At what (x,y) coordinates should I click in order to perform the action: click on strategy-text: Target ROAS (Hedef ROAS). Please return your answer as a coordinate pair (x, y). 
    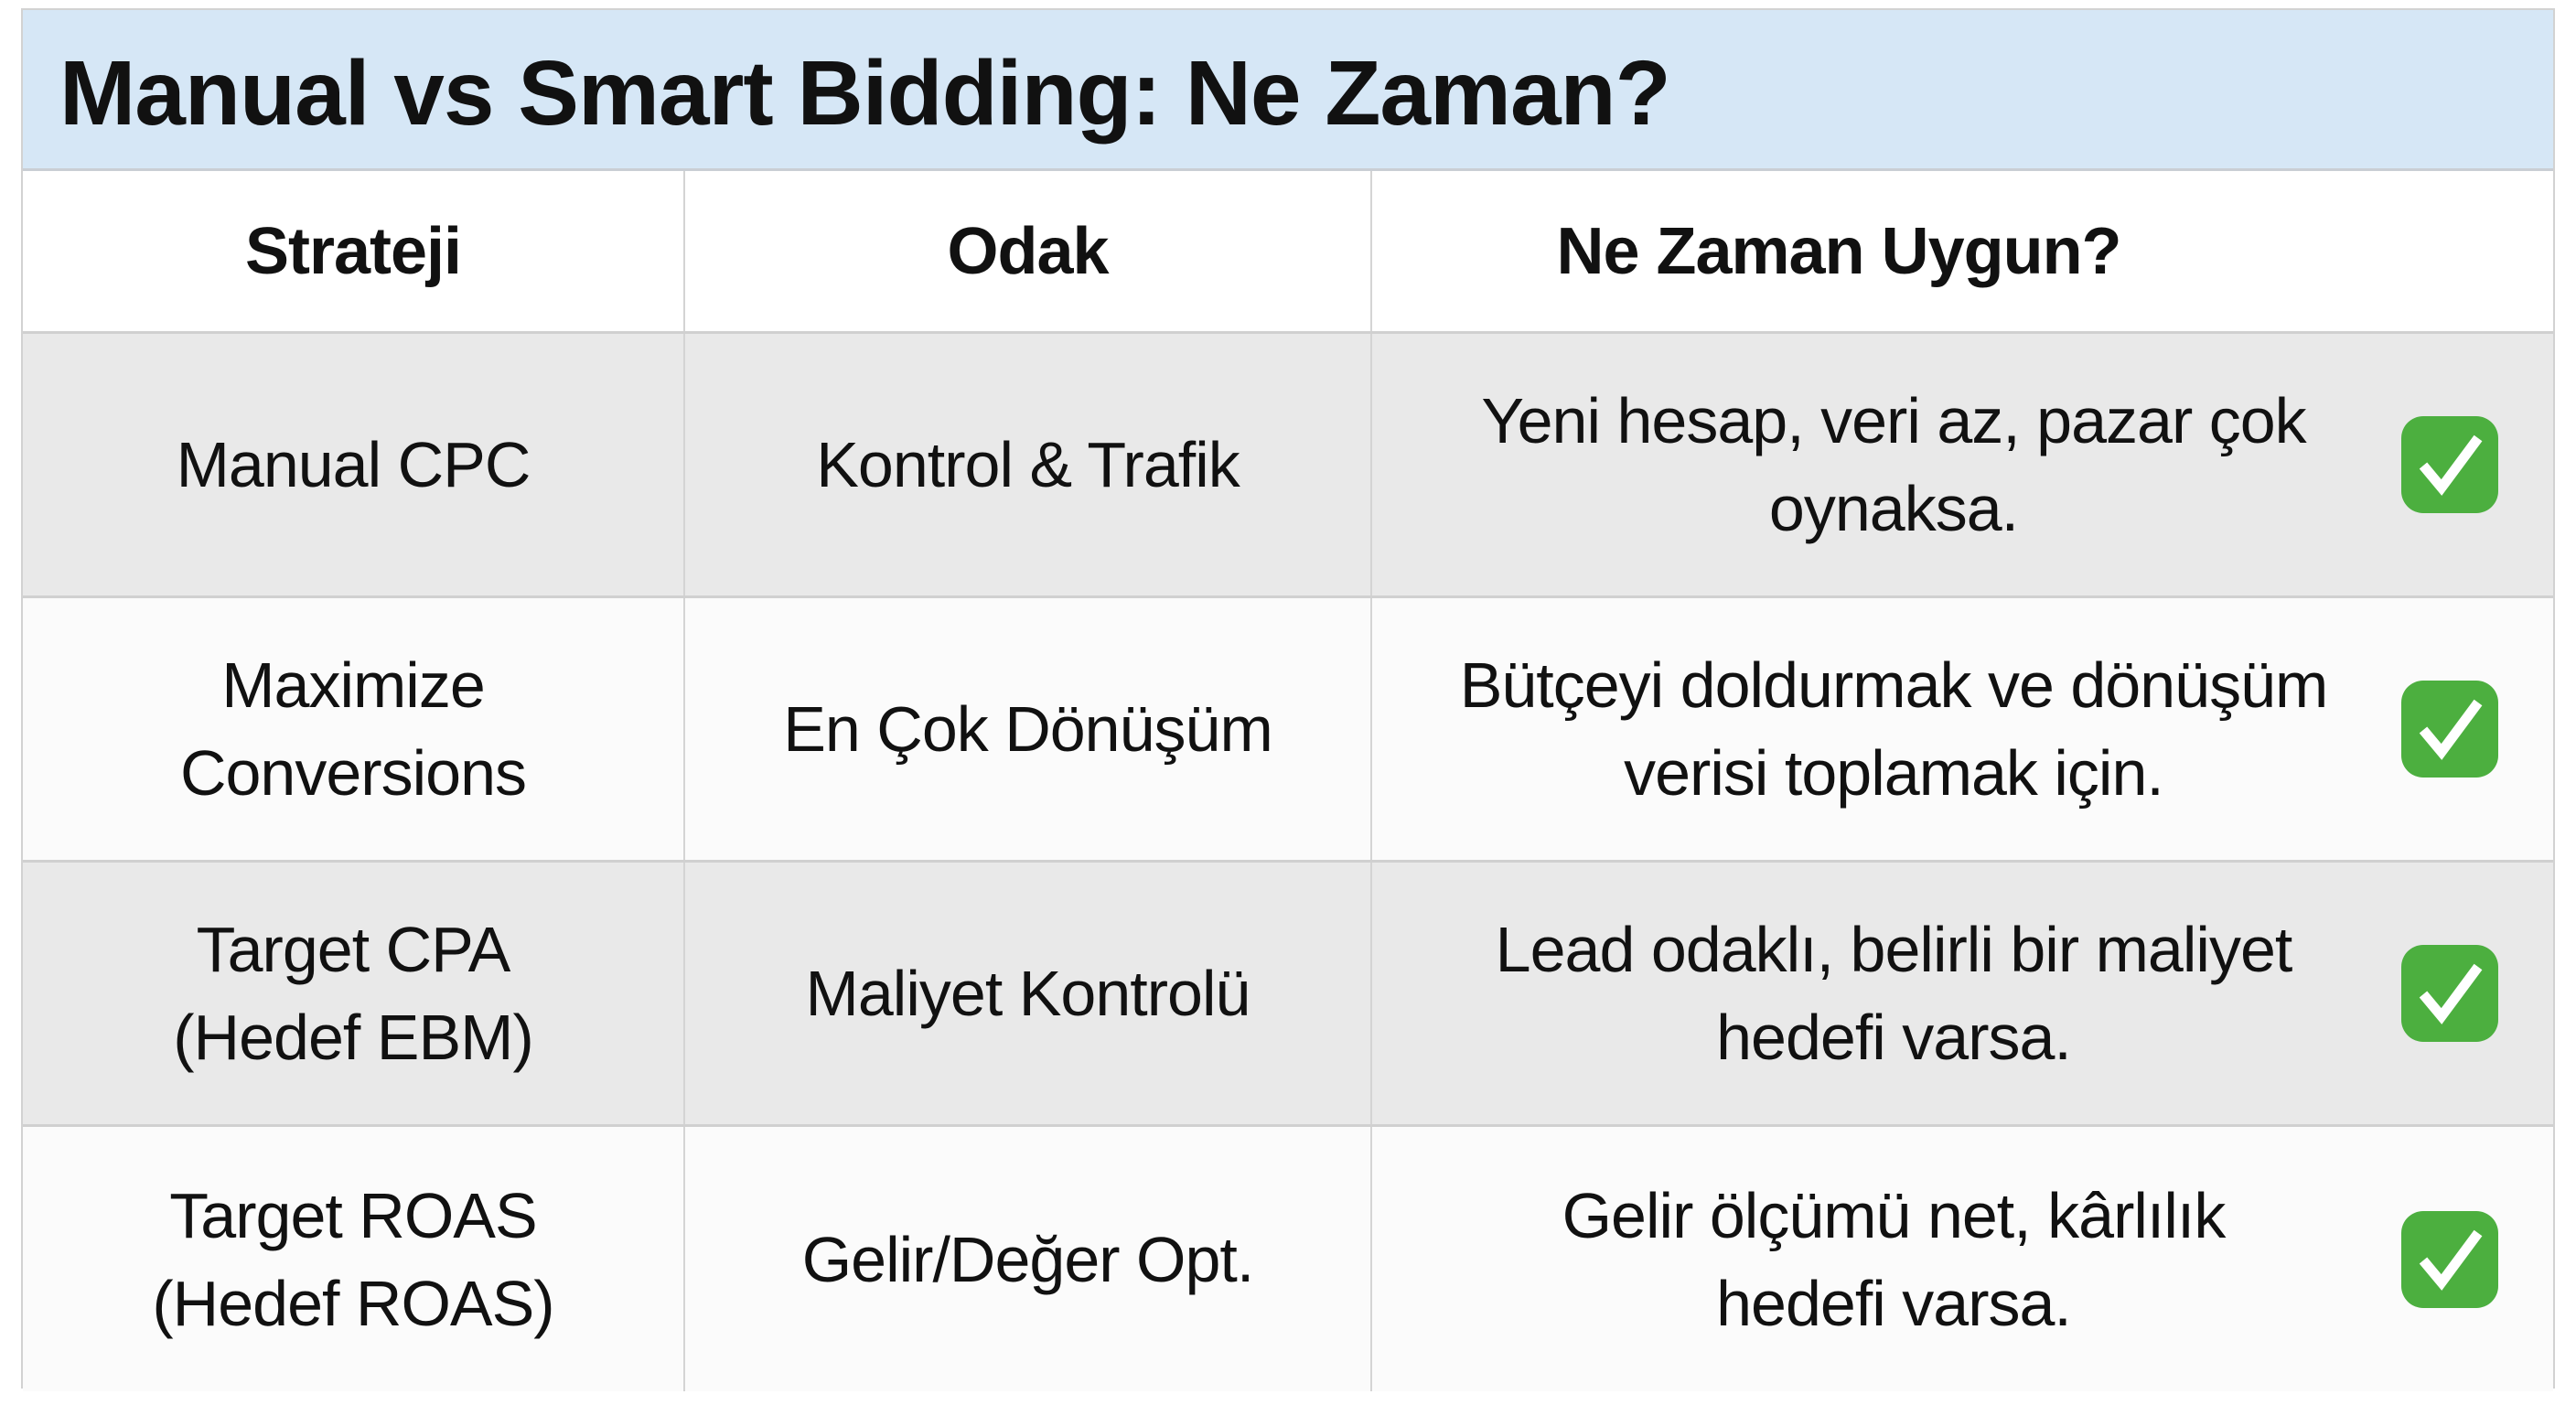
    Looking at the image, I should click on (353, 1259).